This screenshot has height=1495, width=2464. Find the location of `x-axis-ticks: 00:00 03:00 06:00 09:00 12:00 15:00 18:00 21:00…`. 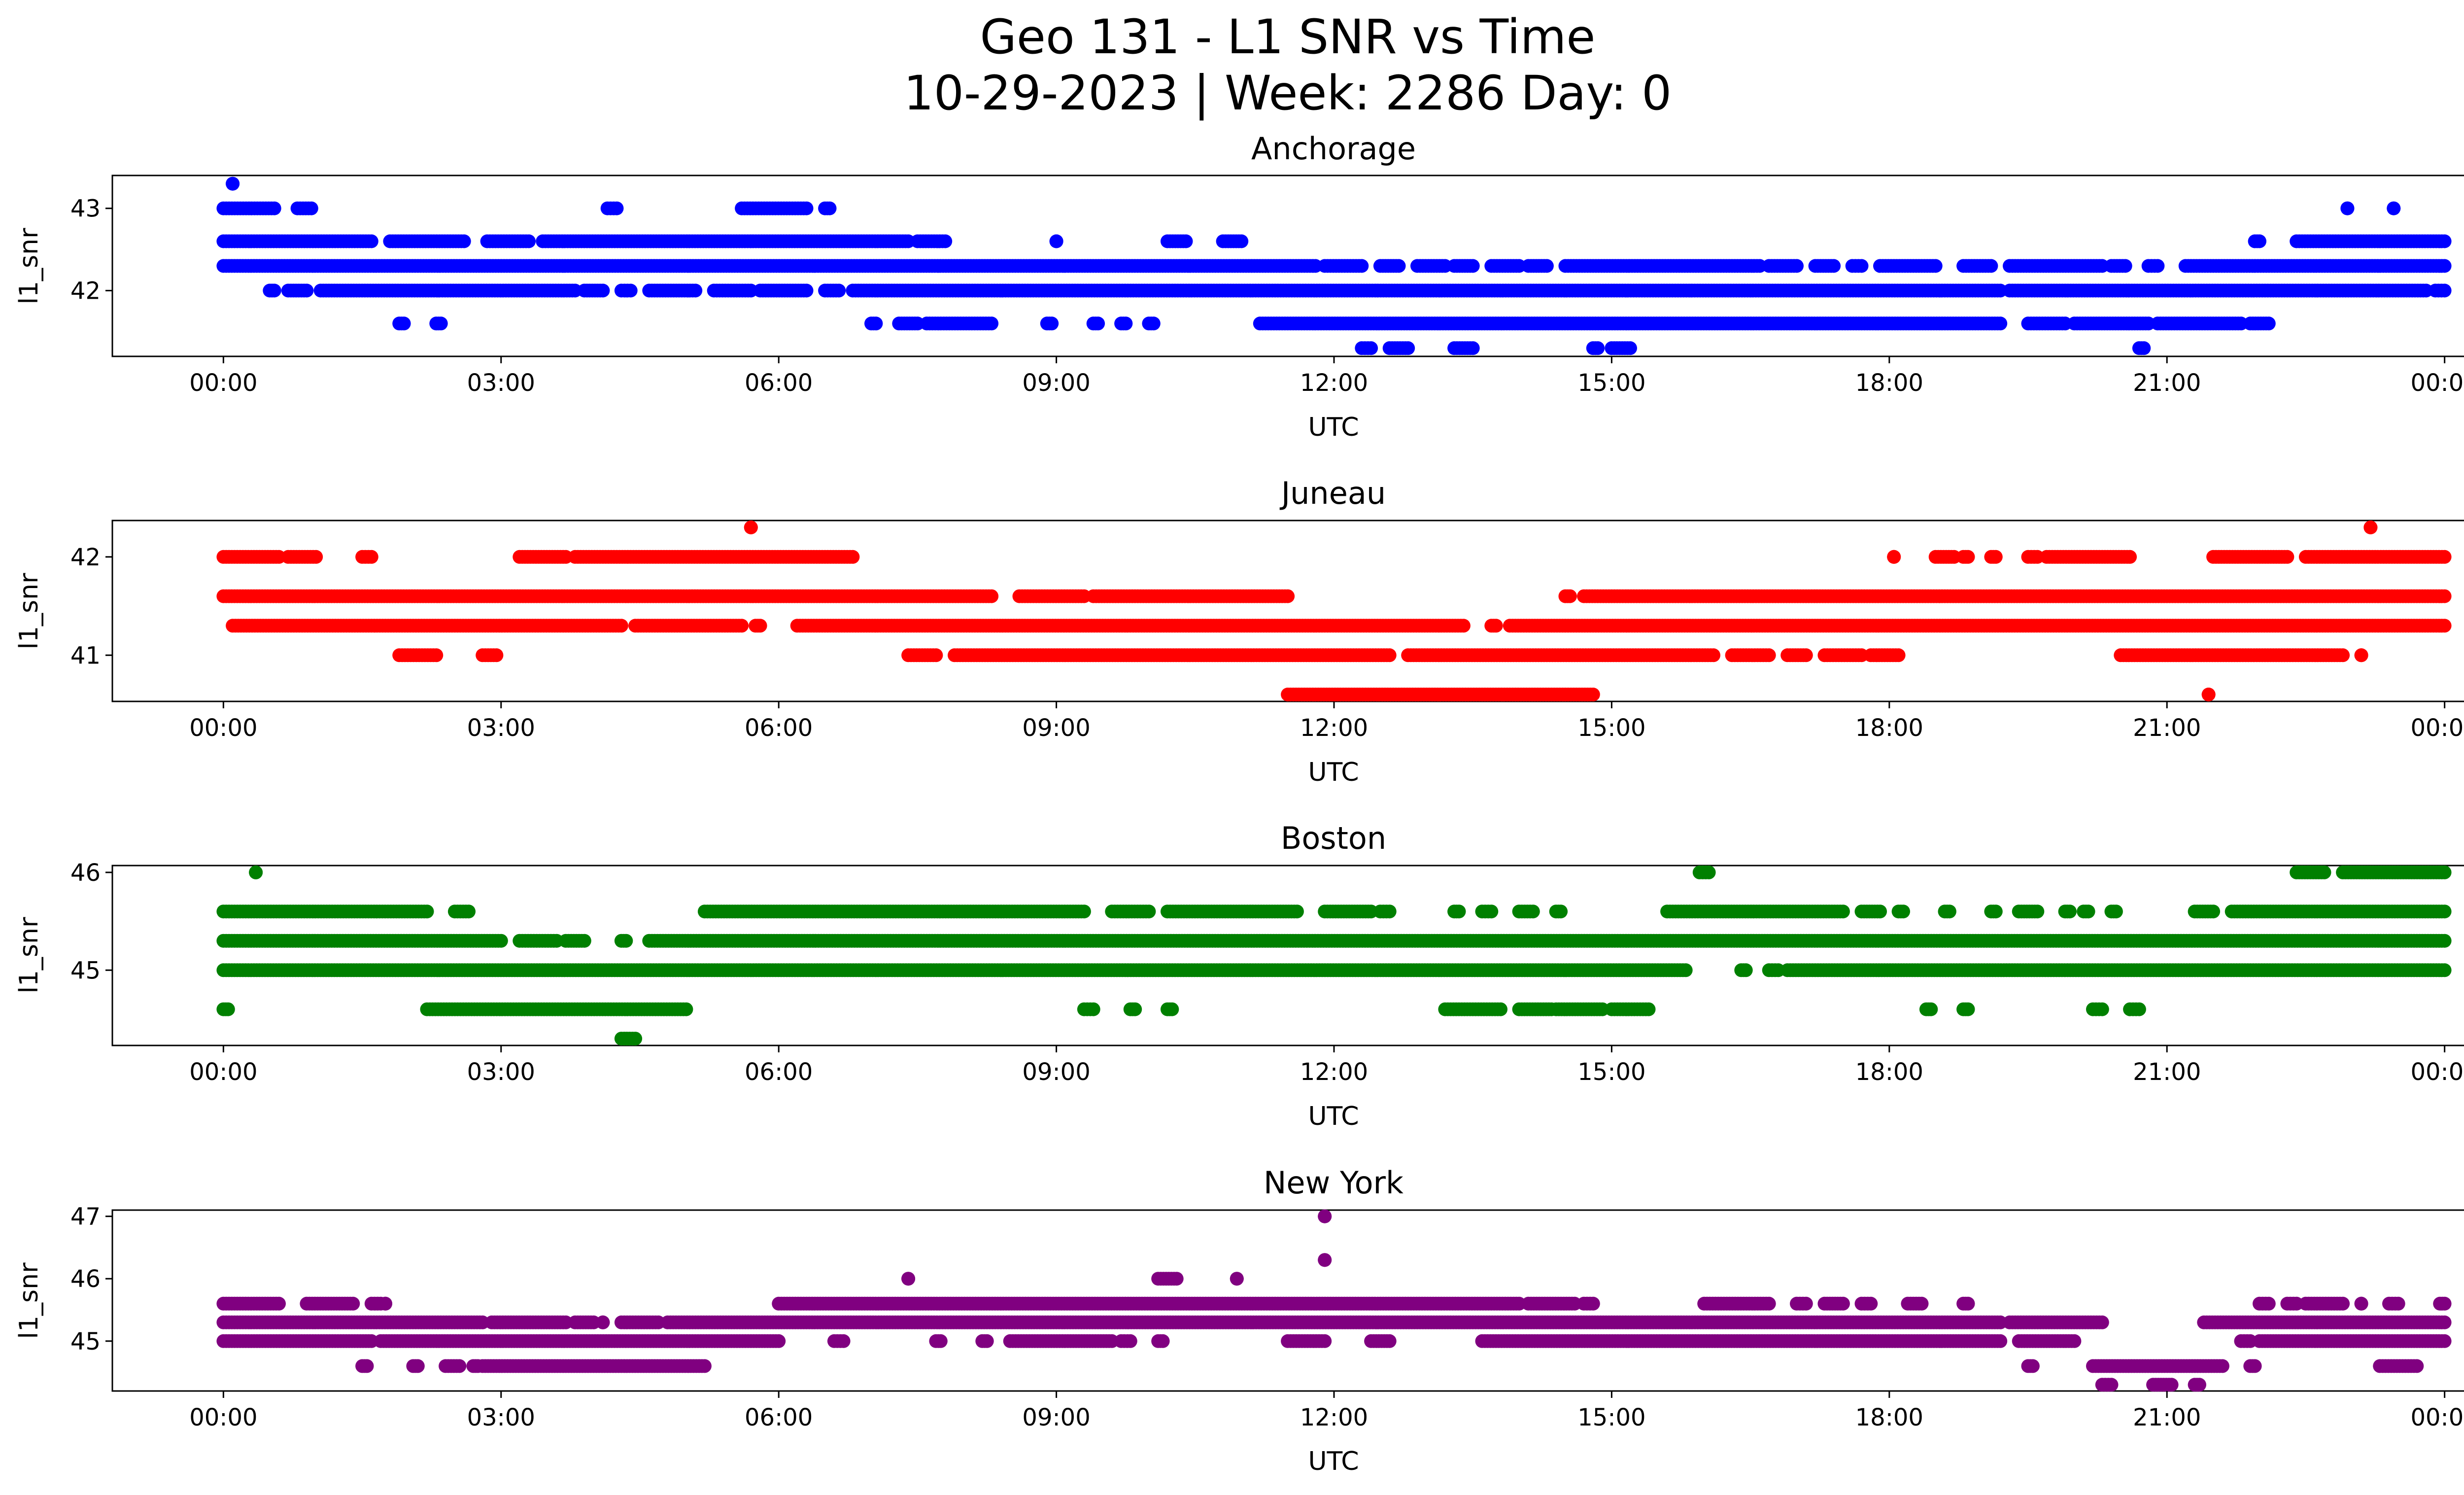

x-axis-ticks: 00:00 03:00 06:00 09:00 12:00 15:00 18:00 21:00… is located at coordinates (1326, 376).